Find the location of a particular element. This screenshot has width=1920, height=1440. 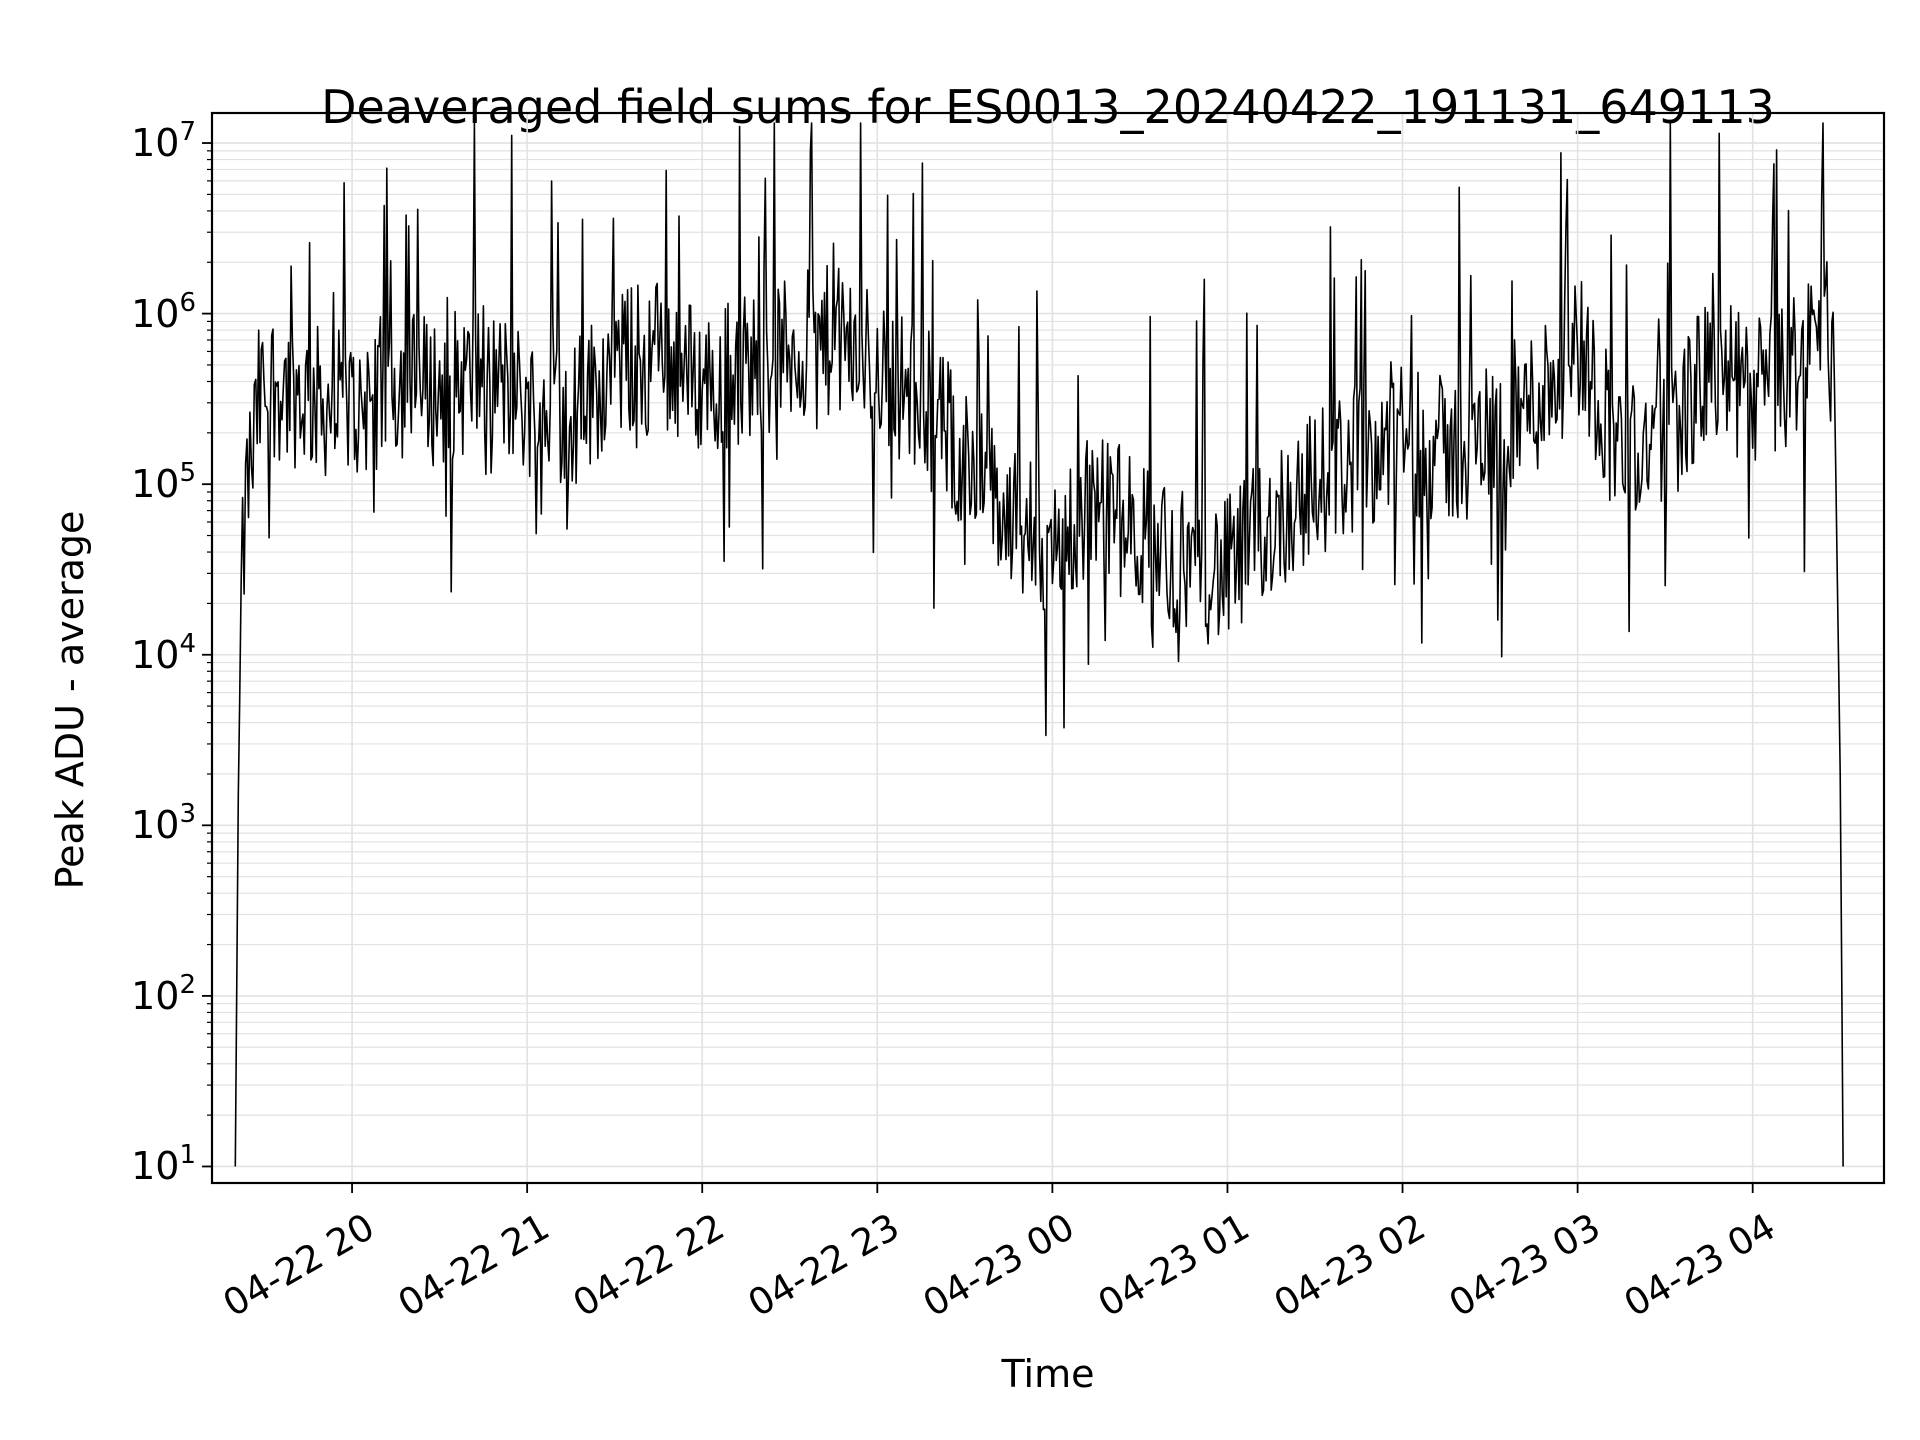

x-axis-label: Time is located at coordinates (1048, 1374).